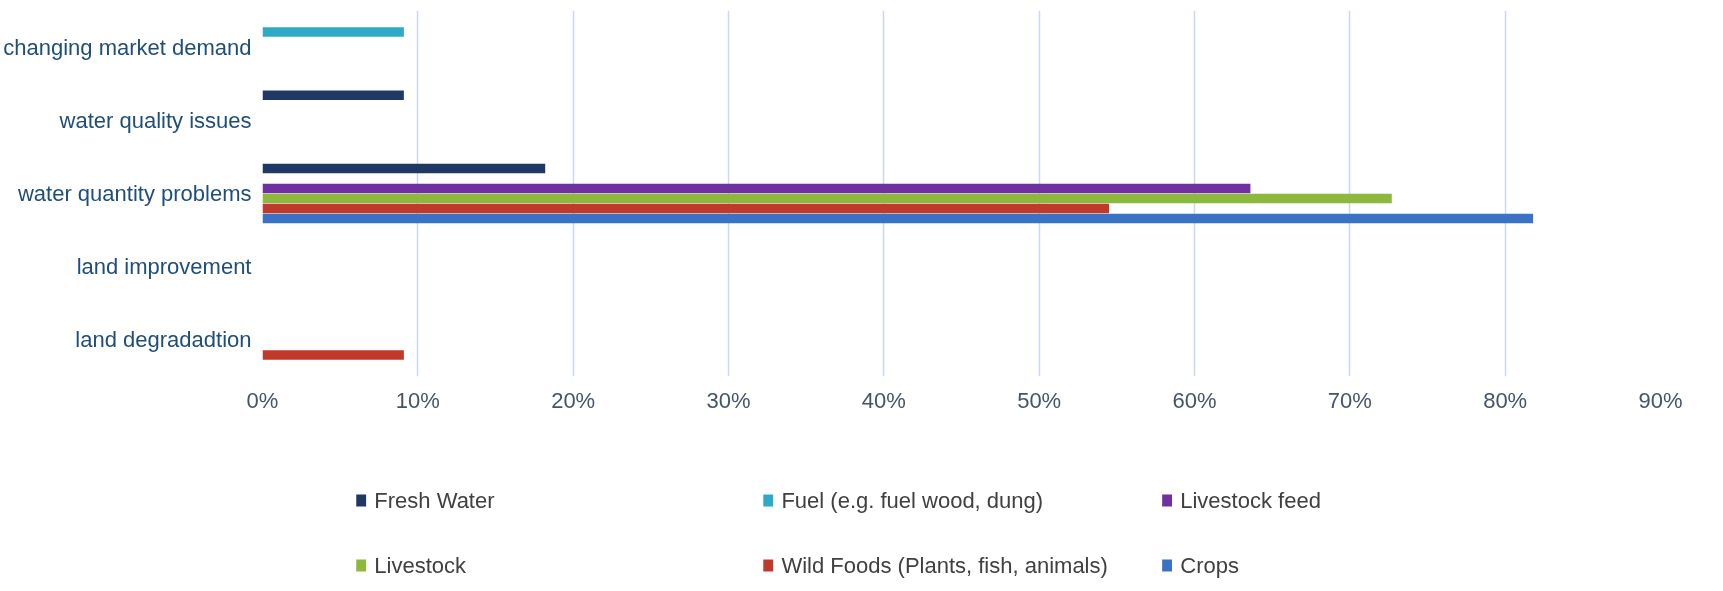 This screenshot has height=591, width=1723. Describe the element at coordinates (1250, 500) in the screenshot. I see `legend-label: Livestock feed` at that location.